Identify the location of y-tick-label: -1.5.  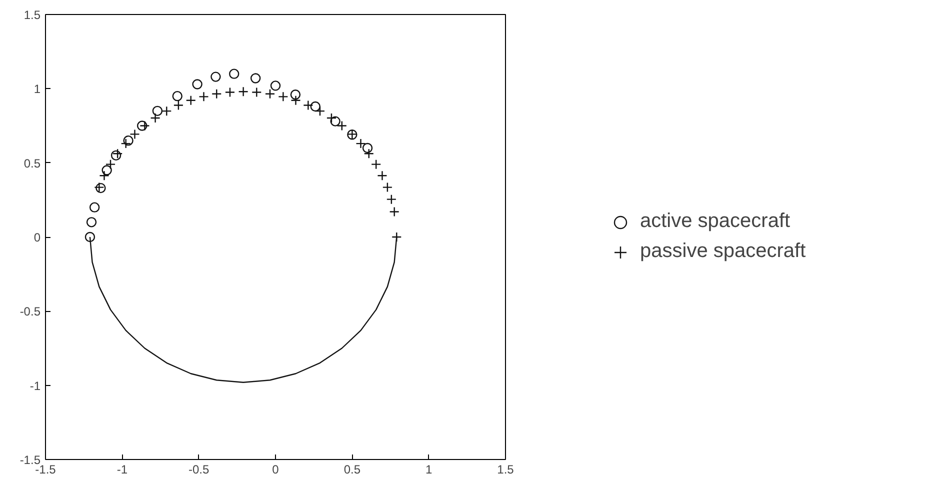
(30, 460).